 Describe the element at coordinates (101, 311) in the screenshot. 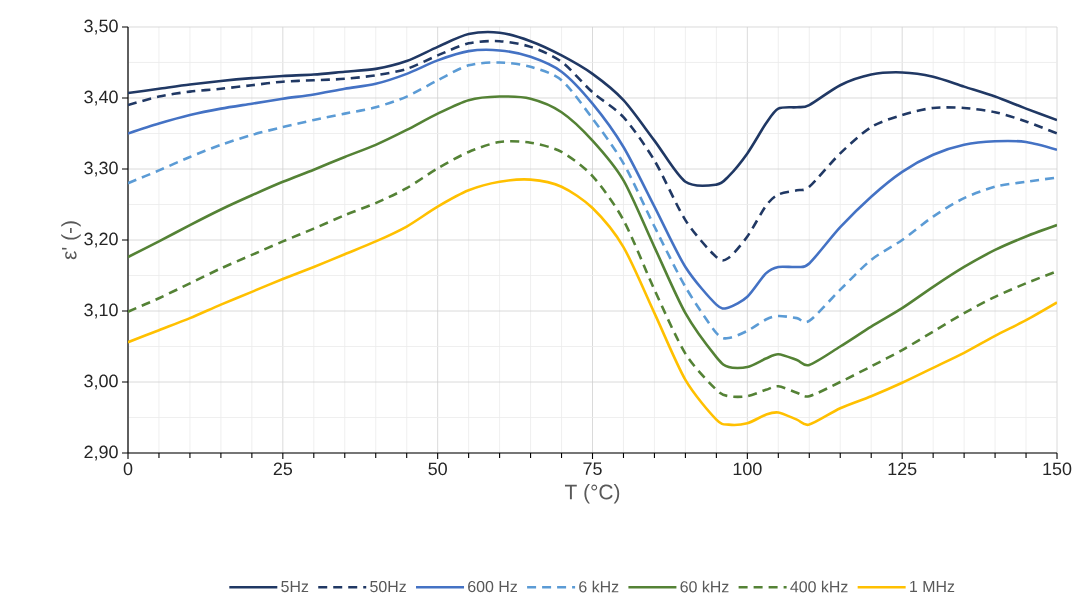

I see `y-tick-label: 3,10` at that location.